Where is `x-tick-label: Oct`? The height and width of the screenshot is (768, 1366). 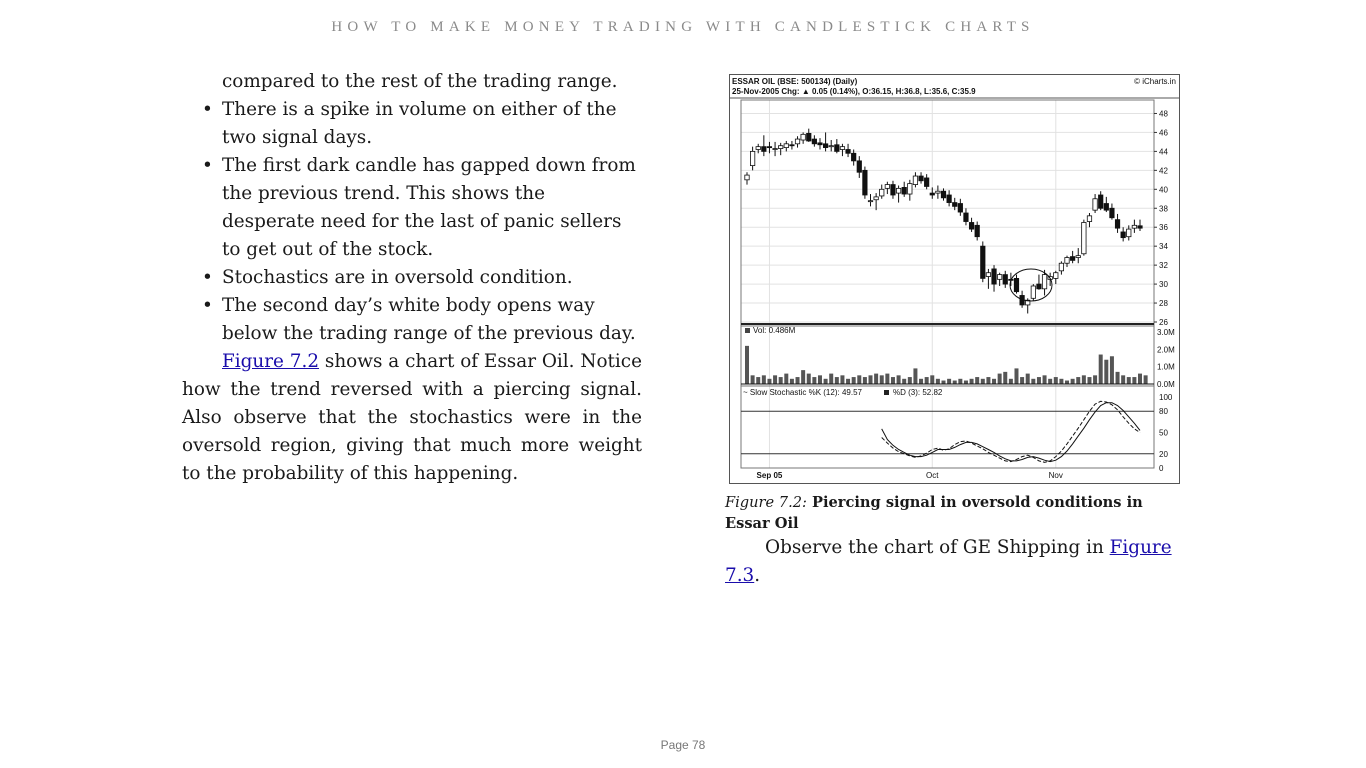 x-tick-label: Oct is located at coordinates (932, 475).